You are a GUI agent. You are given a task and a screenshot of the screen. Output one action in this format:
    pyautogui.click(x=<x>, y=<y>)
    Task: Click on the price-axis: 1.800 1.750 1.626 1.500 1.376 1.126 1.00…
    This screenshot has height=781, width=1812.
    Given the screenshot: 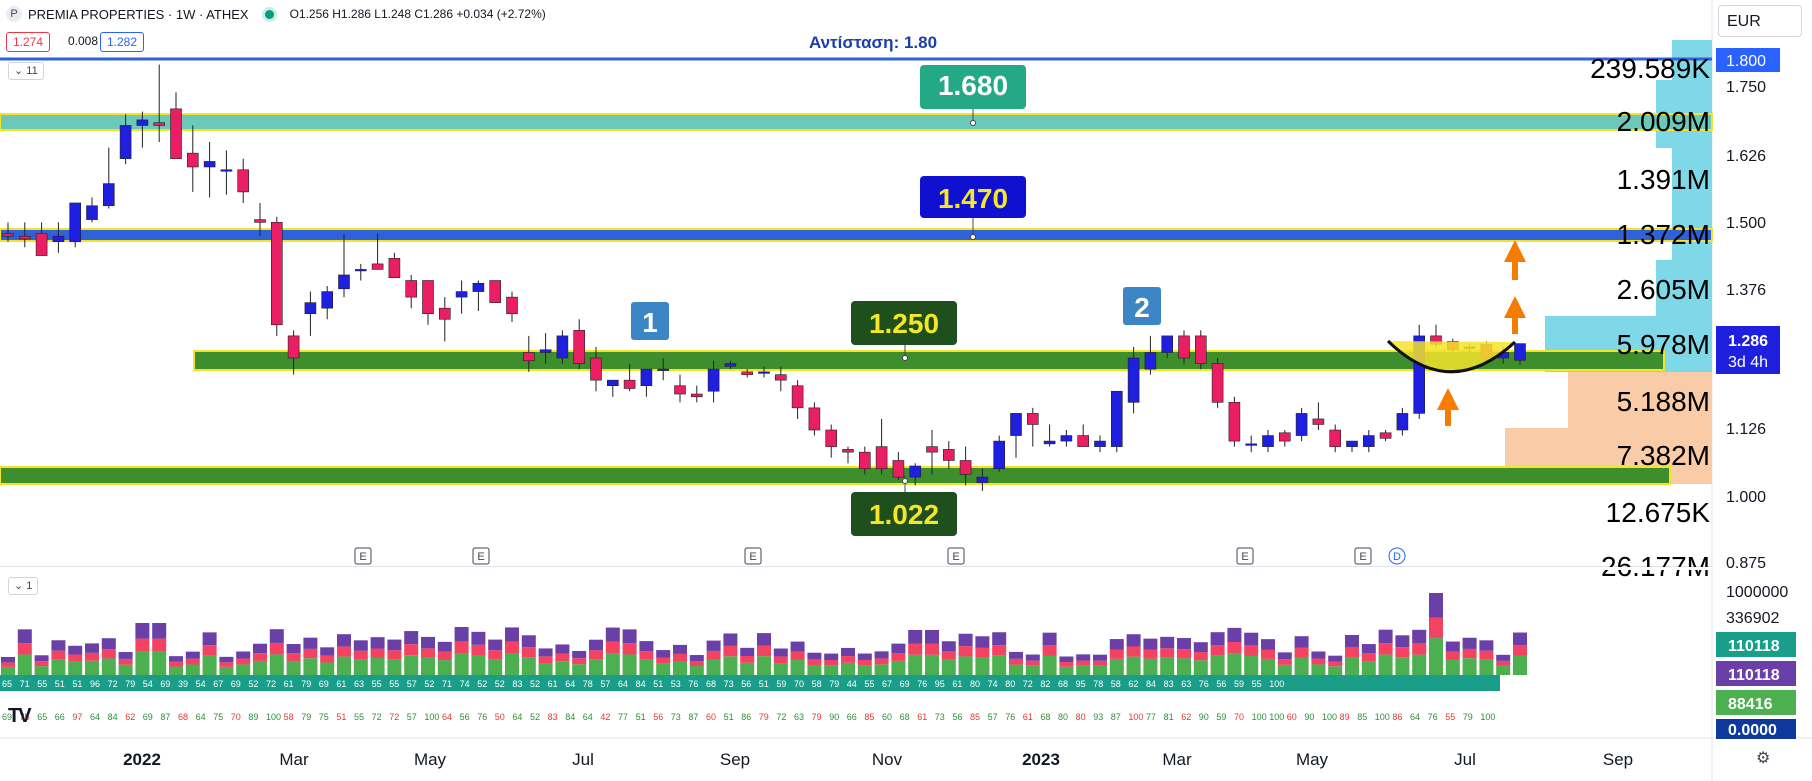 What is the action you would take?
    pyautogui.click(x=1748, y=310)
    